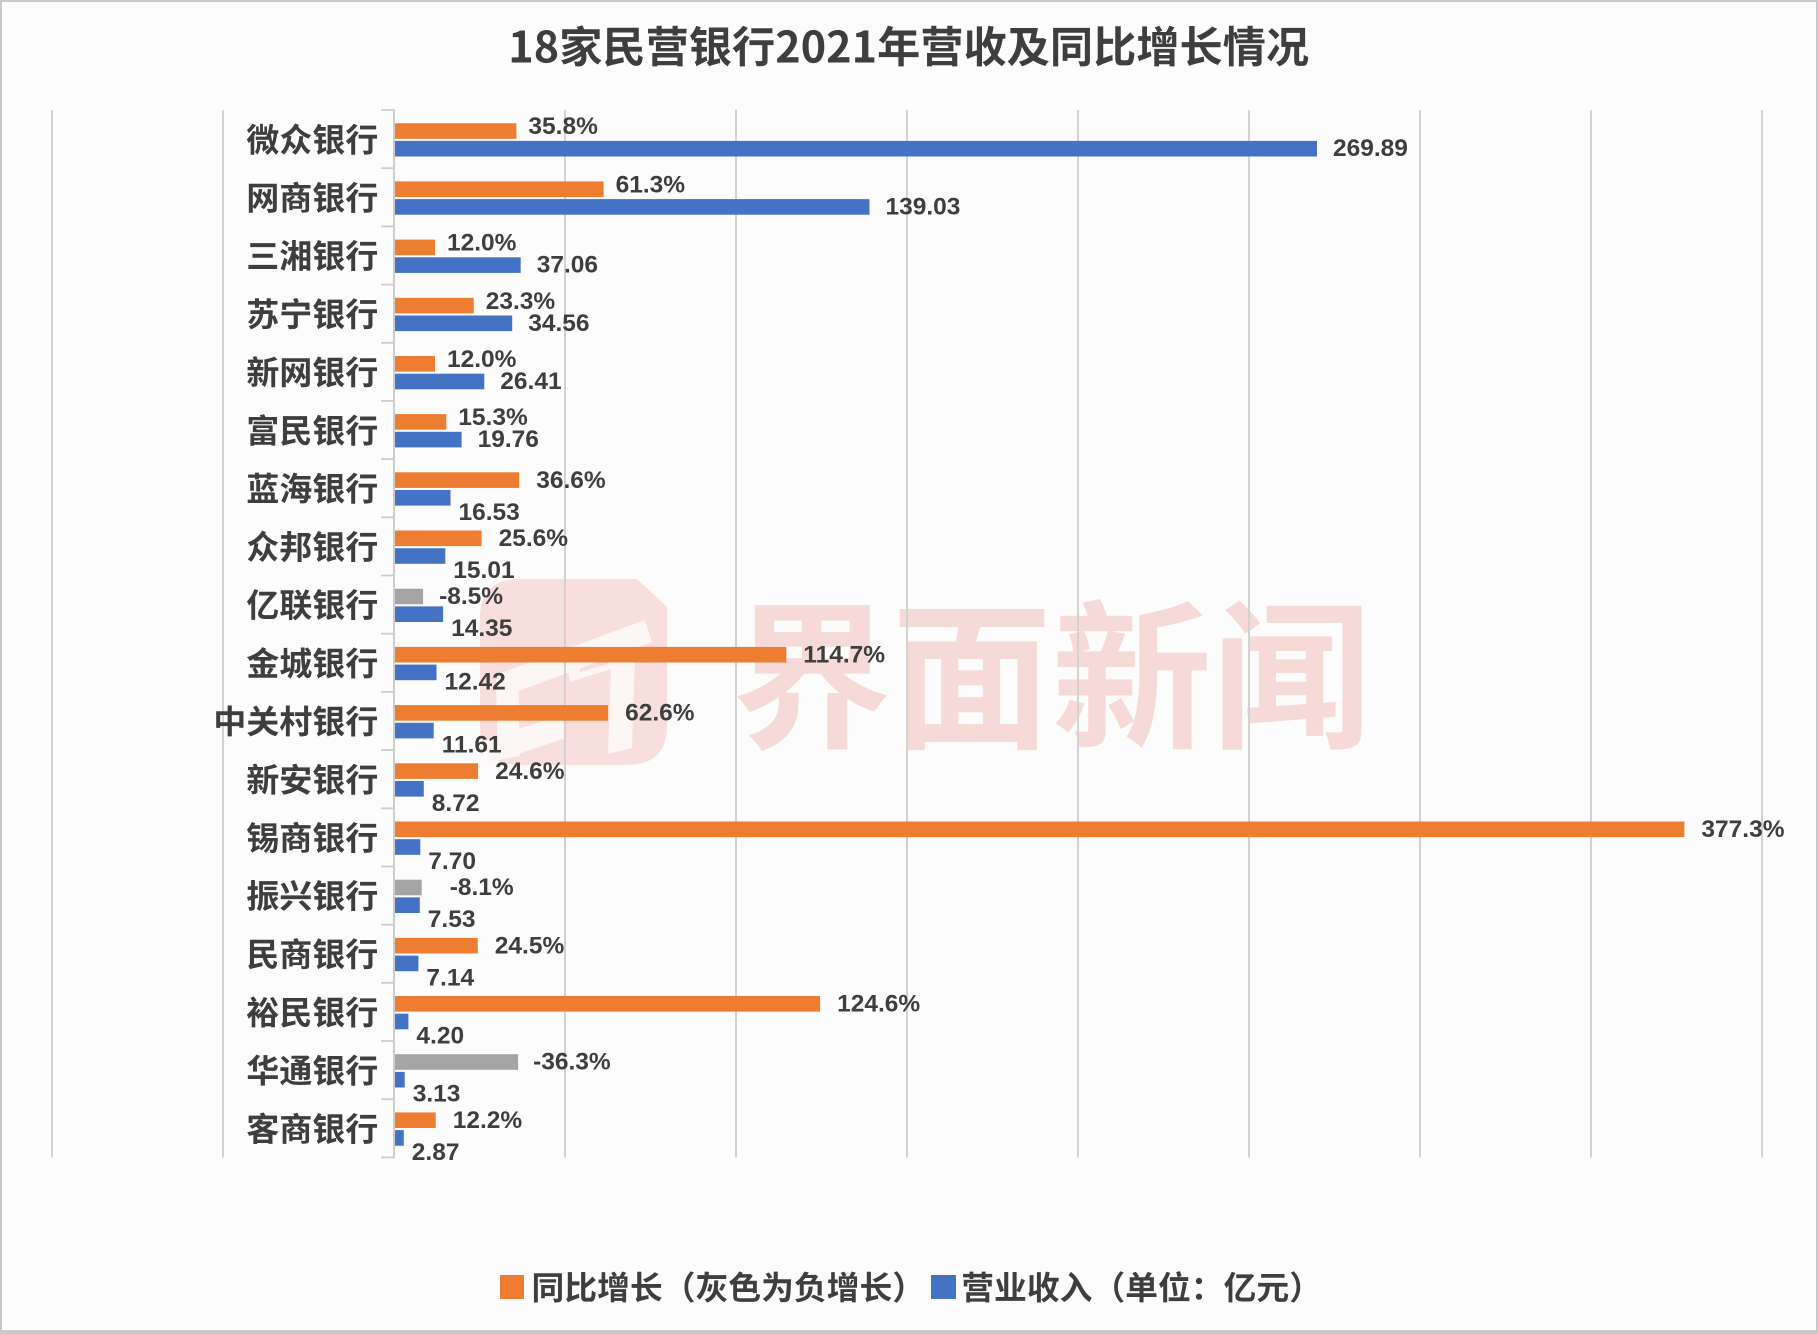  What do you see at coordinates (1370, 148) in the screenshot?
I see `svg-text: 269.89` at bounding box center [1370, 148].